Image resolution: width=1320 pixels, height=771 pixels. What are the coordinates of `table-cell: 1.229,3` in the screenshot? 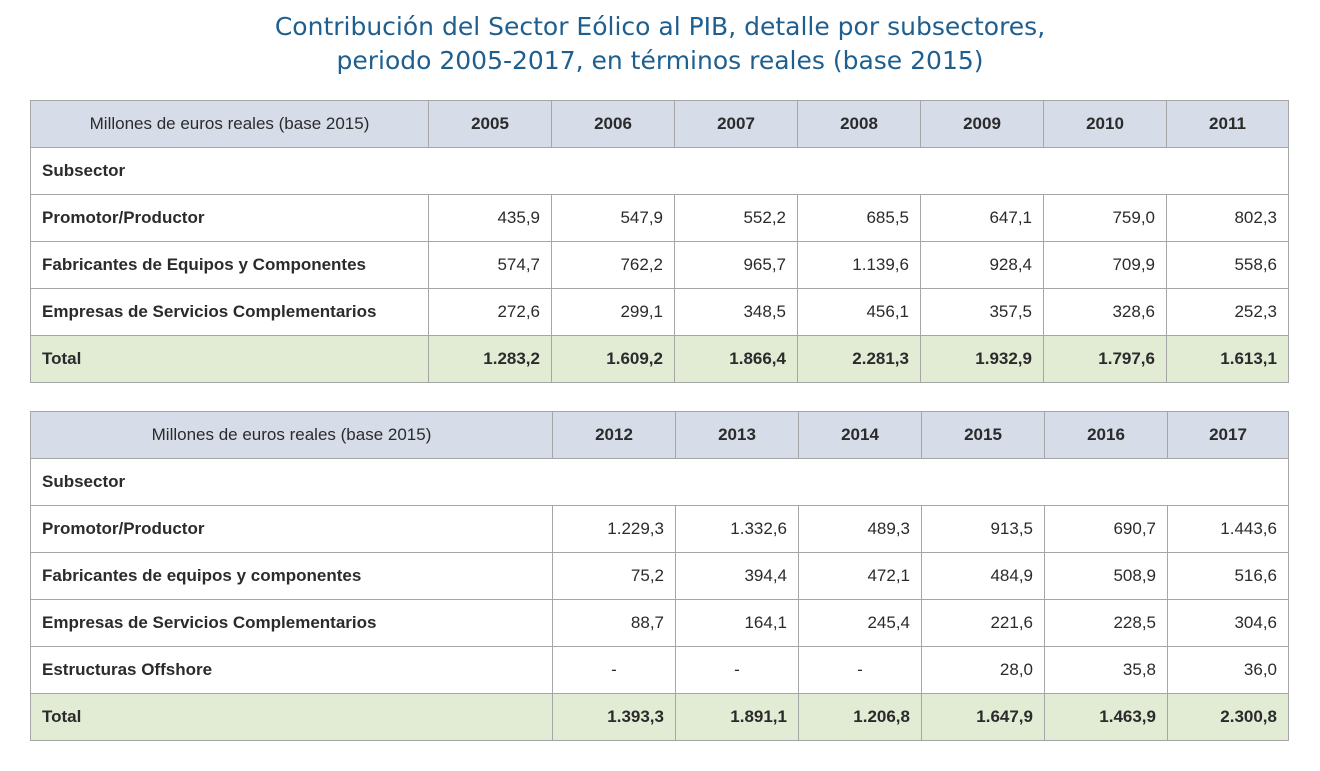 It's located at (614, 529).